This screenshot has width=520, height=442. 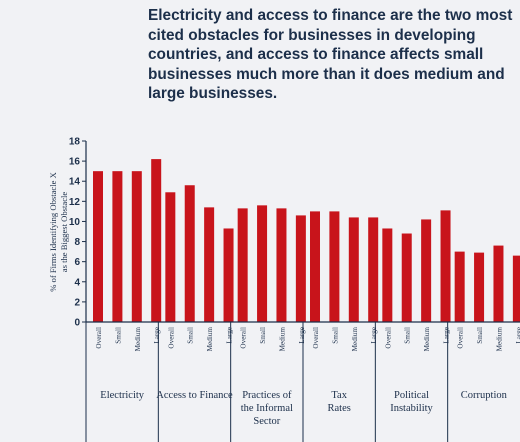 I want to click on group-label: Electricity, so click(x=122, y=395).